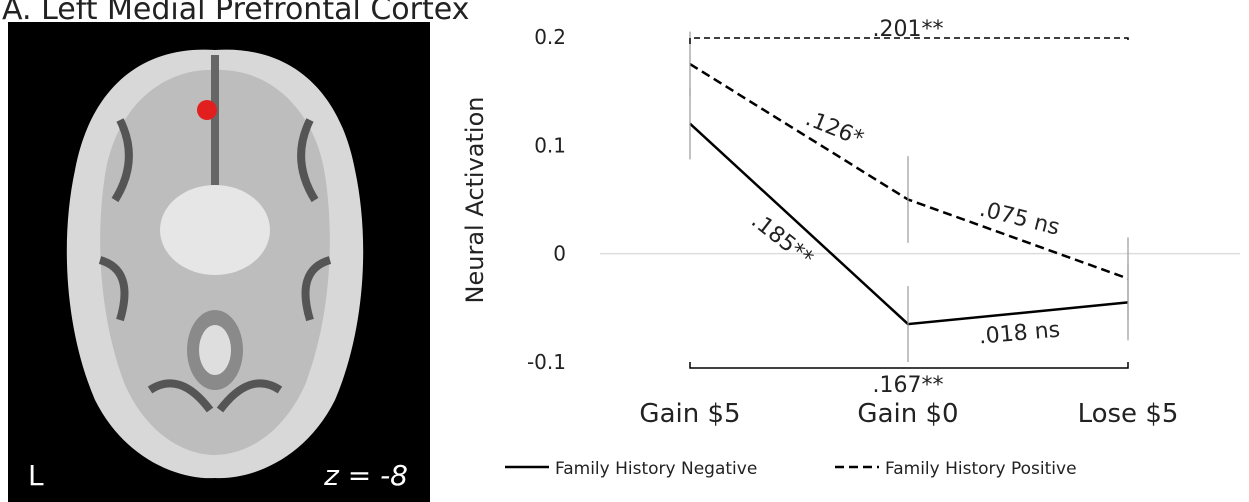 Image resolution: width=1249 pixels, height=502 pixels. Describe the element at coordinates (559, 254) in the screenshot. I see `y-tick-label: 0` at that location.